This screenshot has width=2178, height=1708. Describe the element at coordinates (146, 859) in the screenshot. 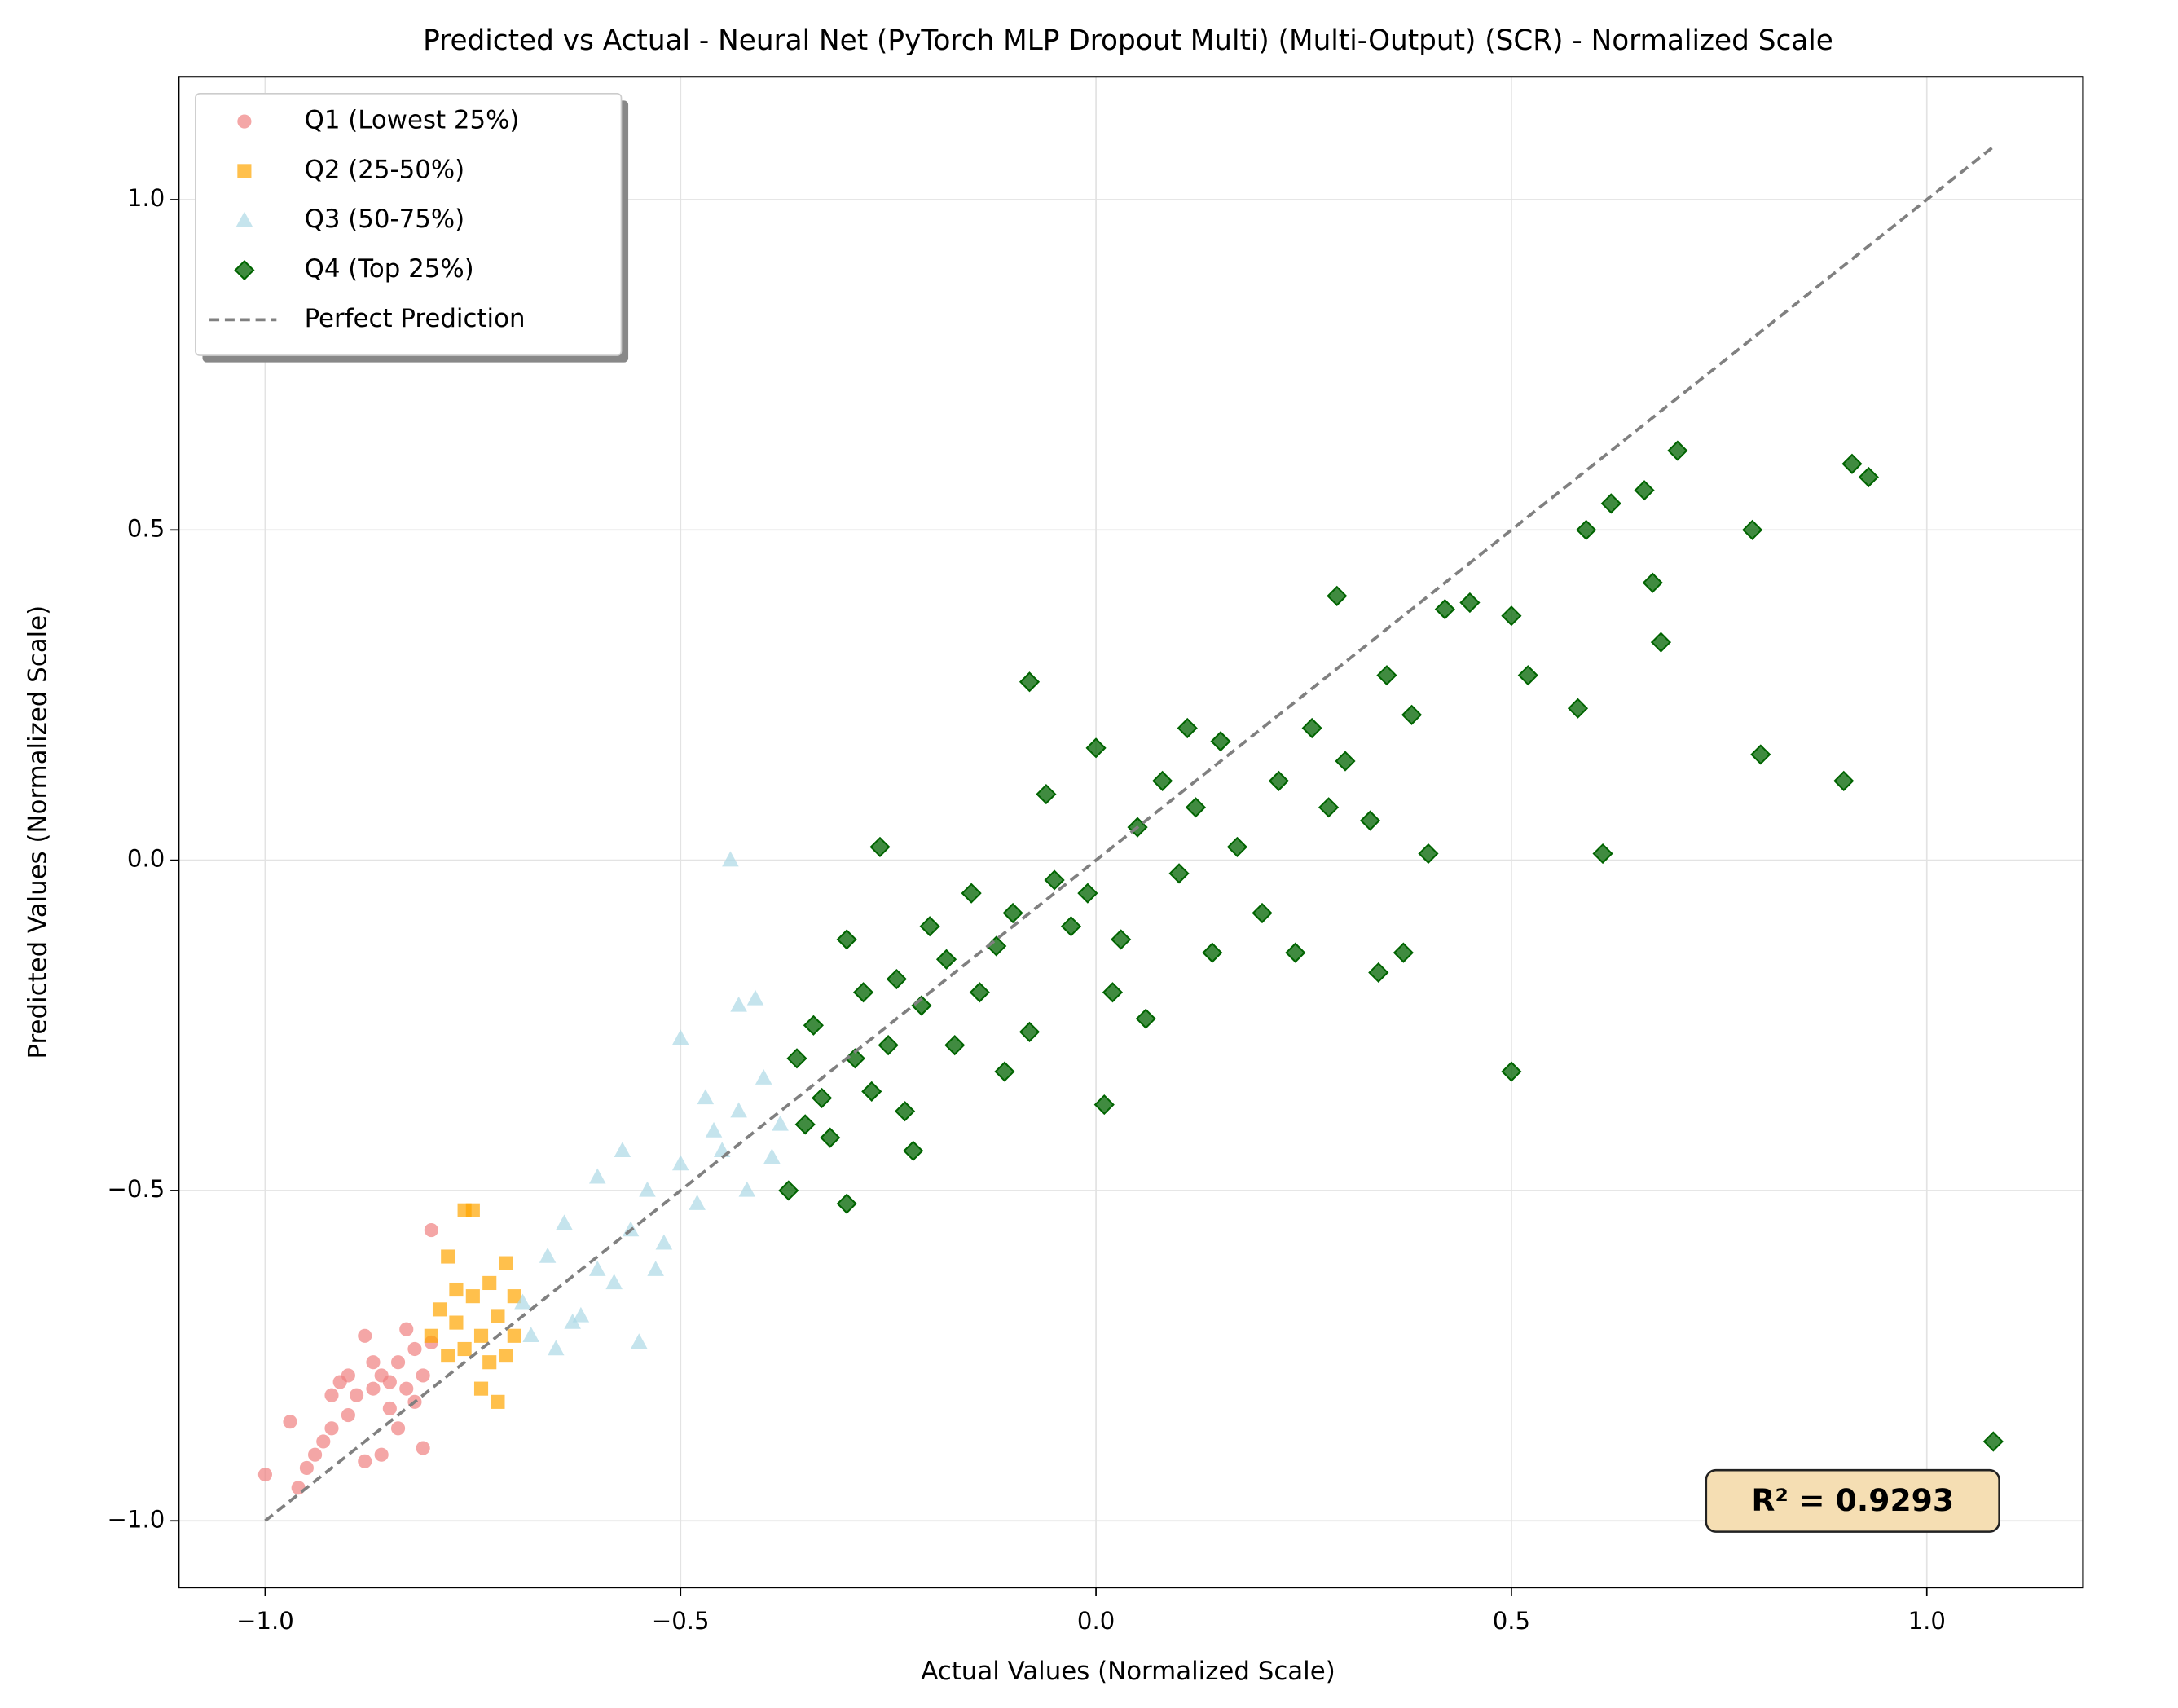

I see `y-tick-label: 0.0` at that location.